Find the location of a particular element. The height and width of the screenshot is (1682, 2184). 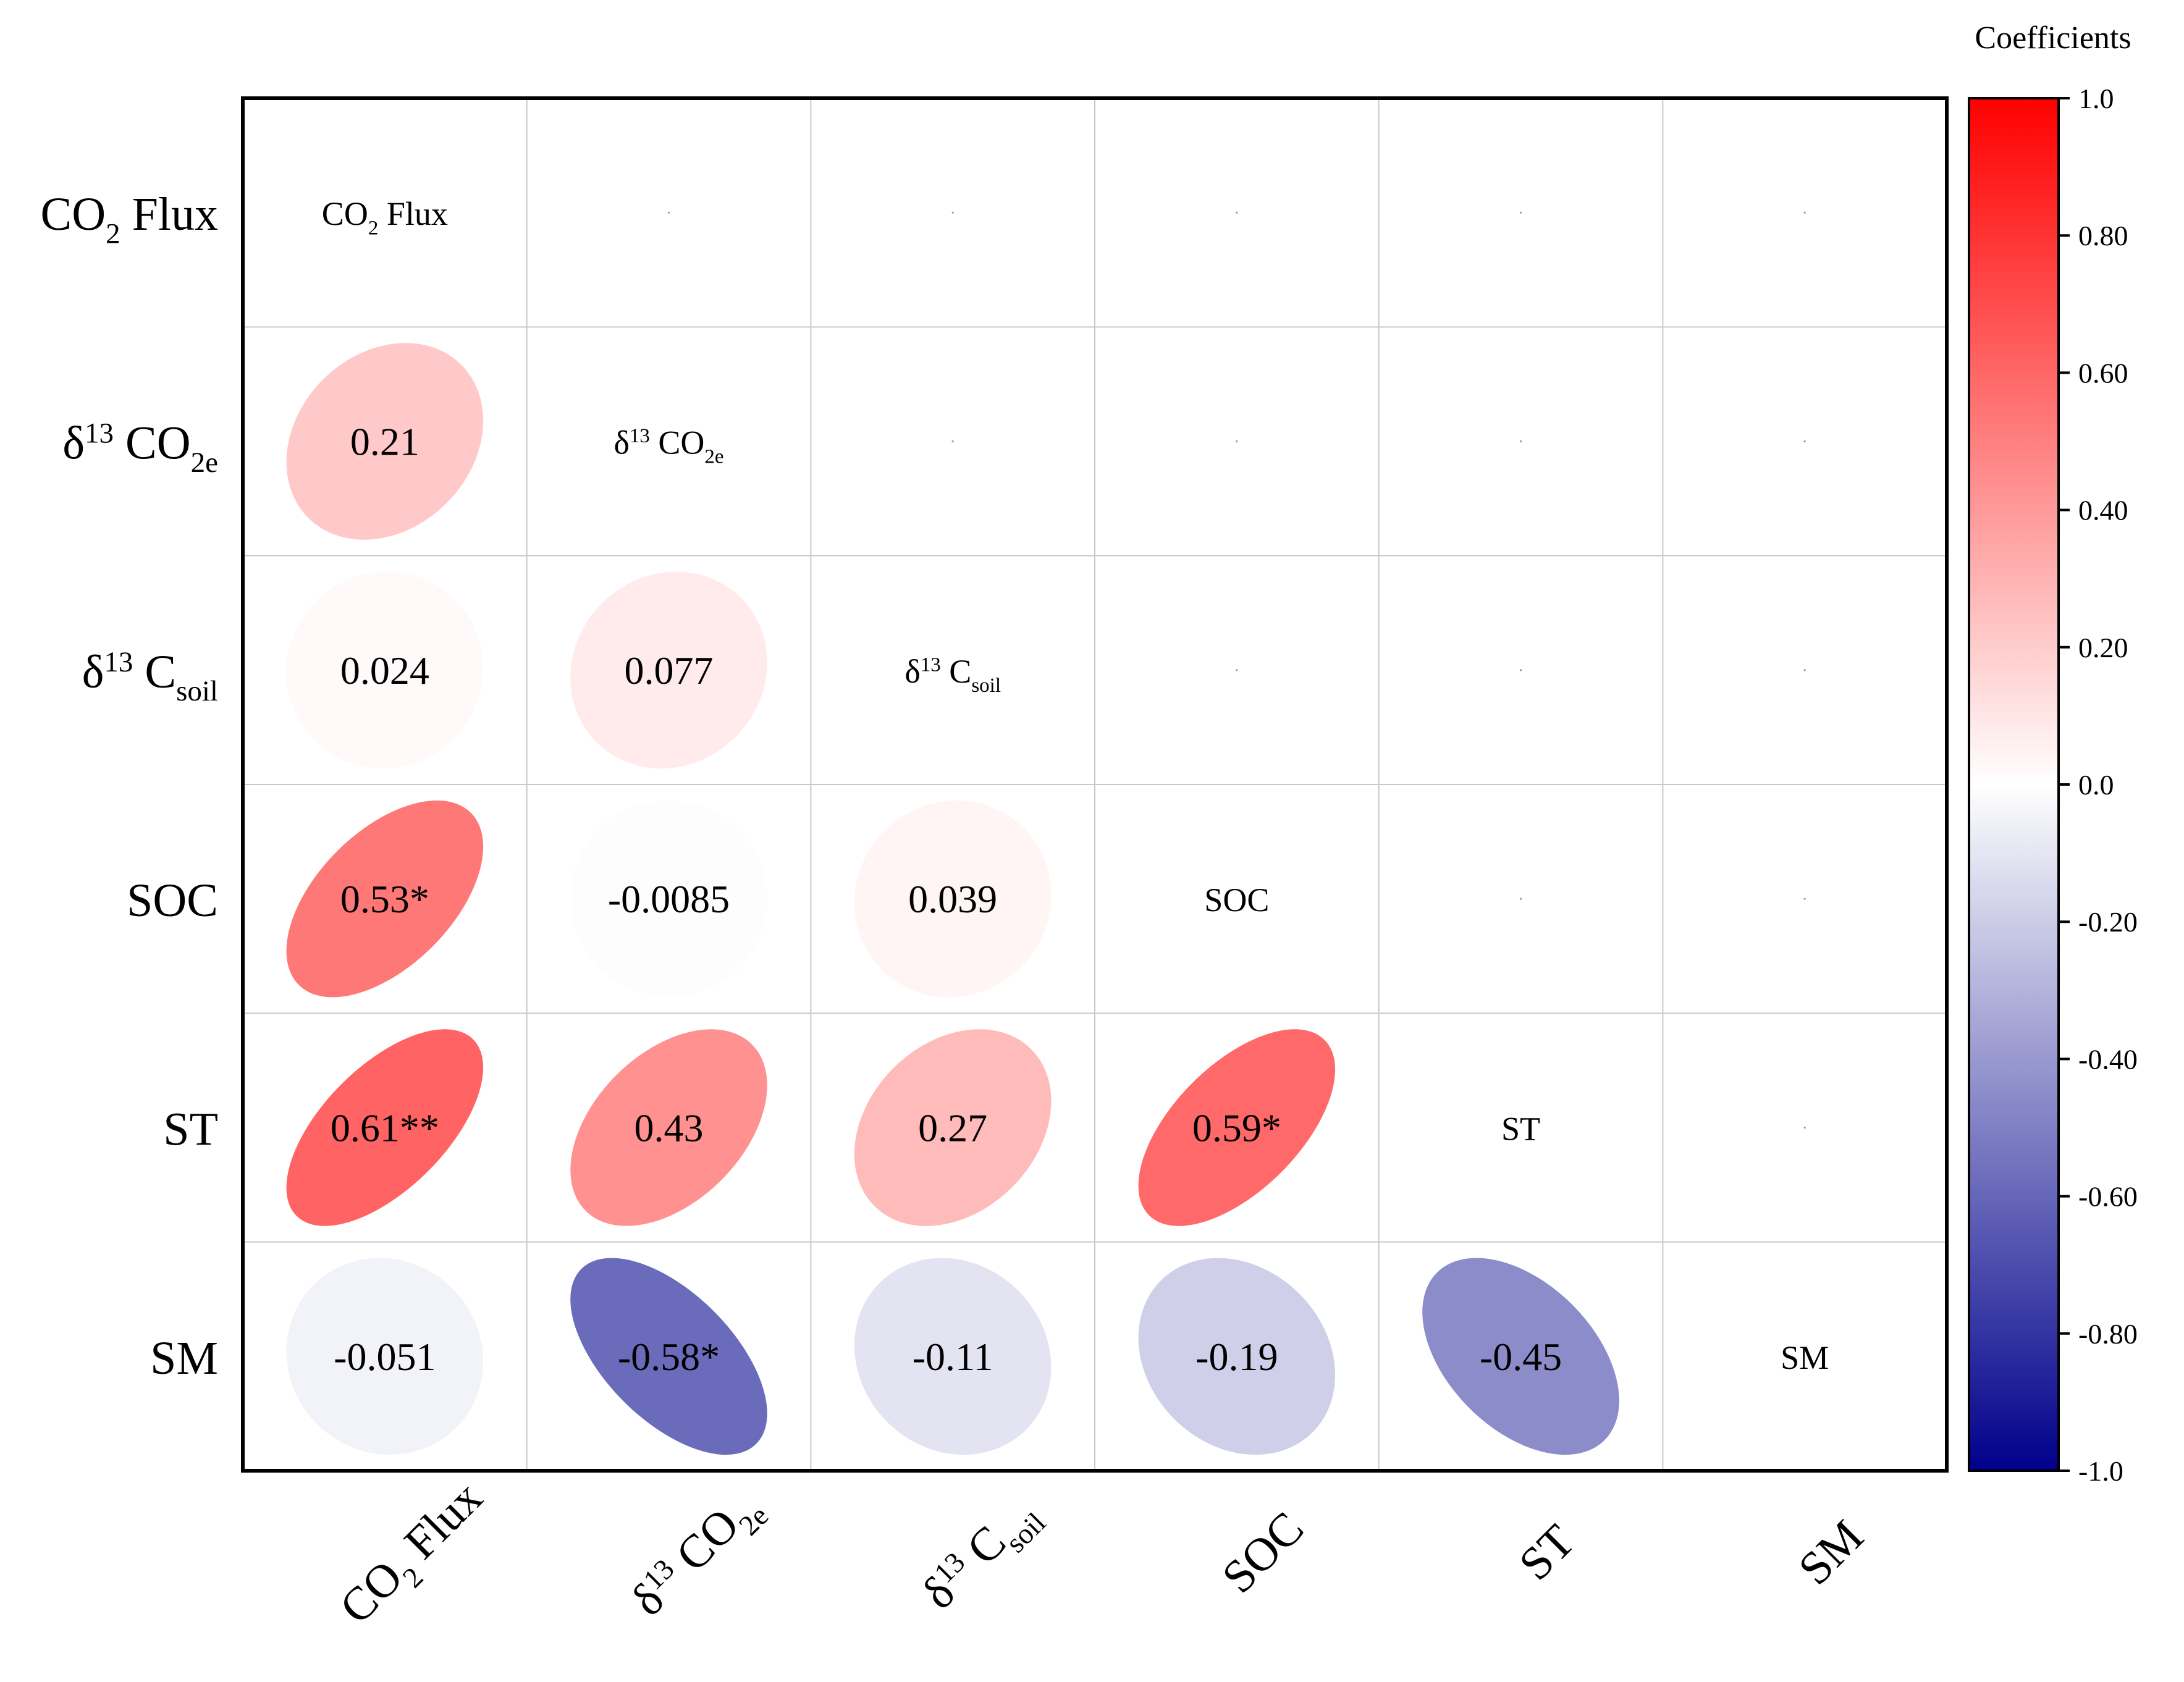

y-axis-label-sm: SM is located at coordinates (184, 1358).